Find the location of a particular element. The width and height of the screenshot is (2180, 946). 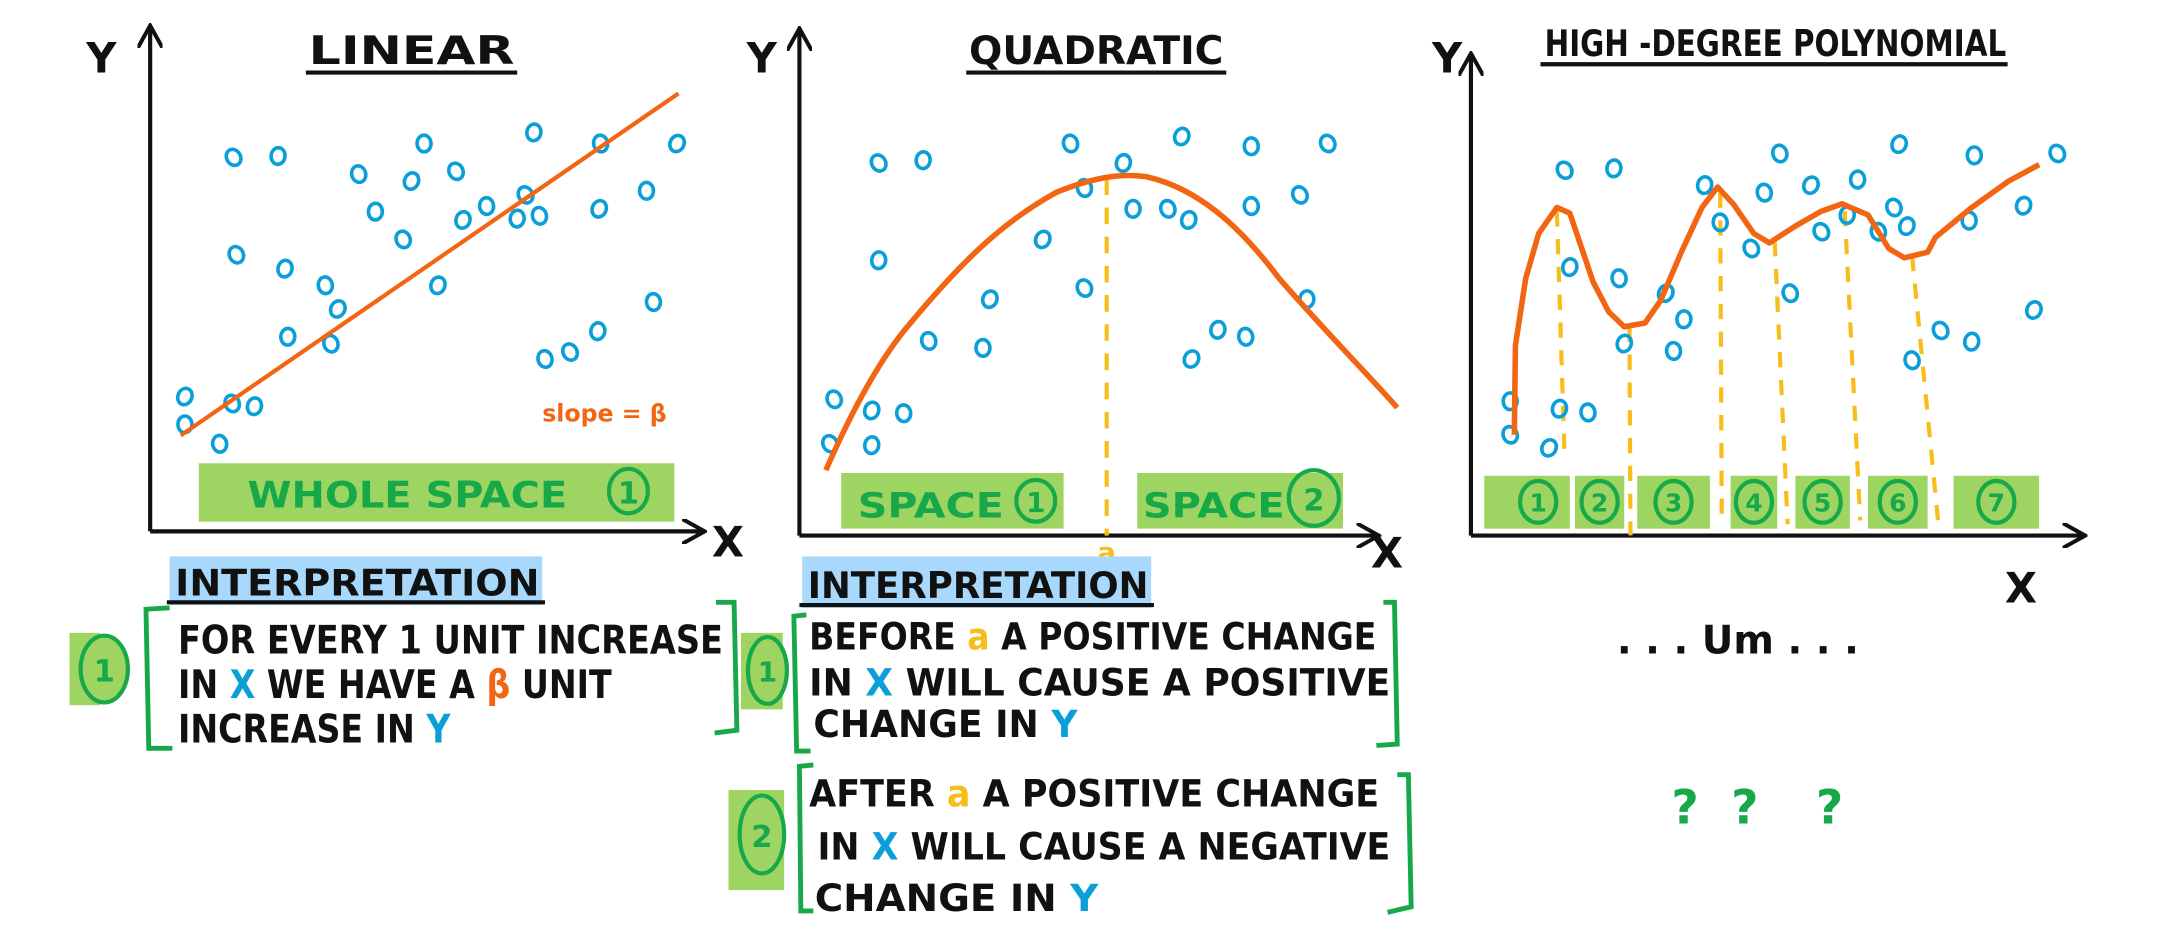

linear-interp-highlight is located at coordinates (356, 581).